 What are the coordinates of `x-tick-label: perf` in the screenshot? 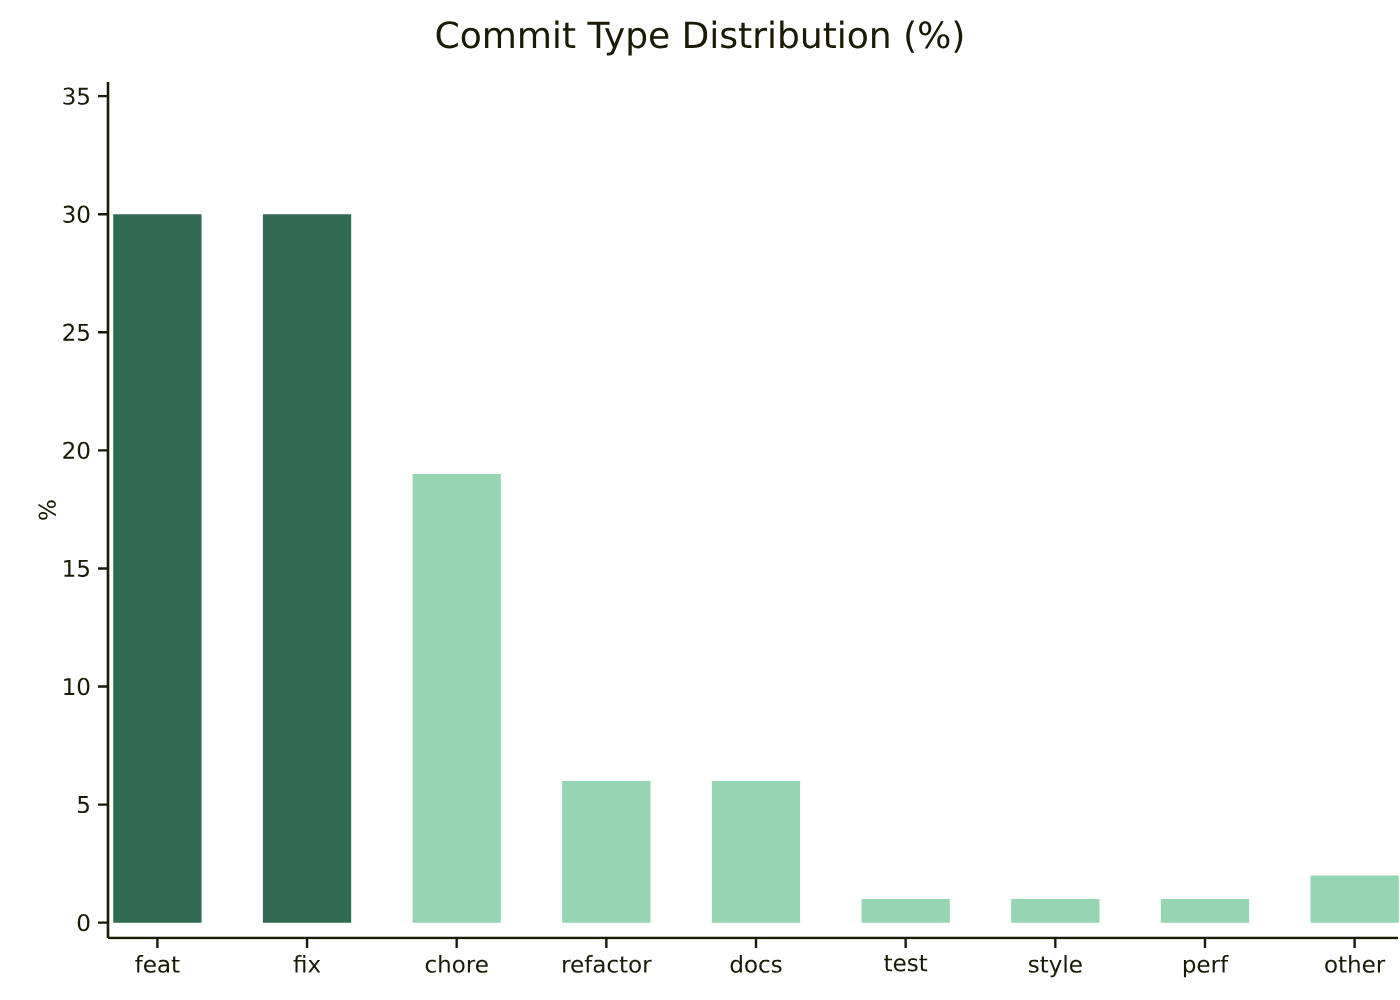 It's located at (1206, 966).